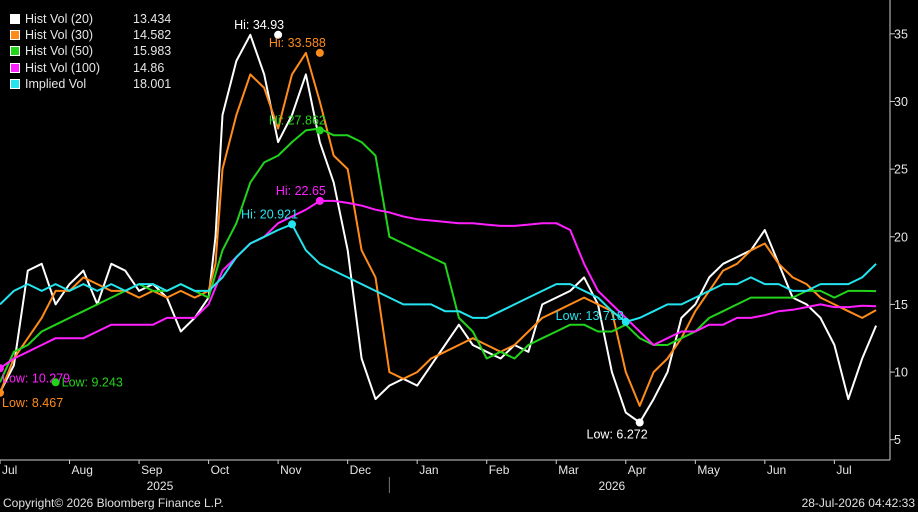 Image resolution: width=918 pixels, height=512 pixels. Describe the element at coordinates (152, 35) in the screenshot. I see `legend-value: 14.582` at that location.